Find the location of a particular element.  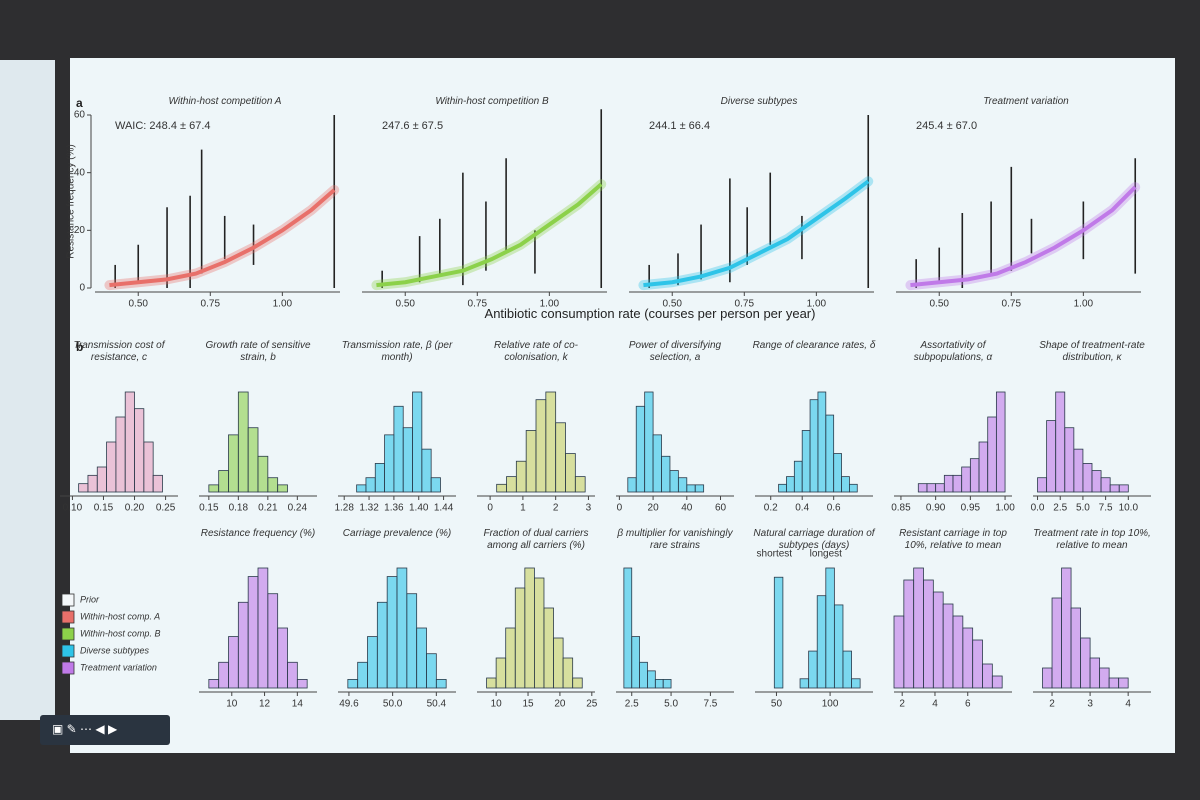

x-tick-label: 7.5 is located at coordinates (710, 704).